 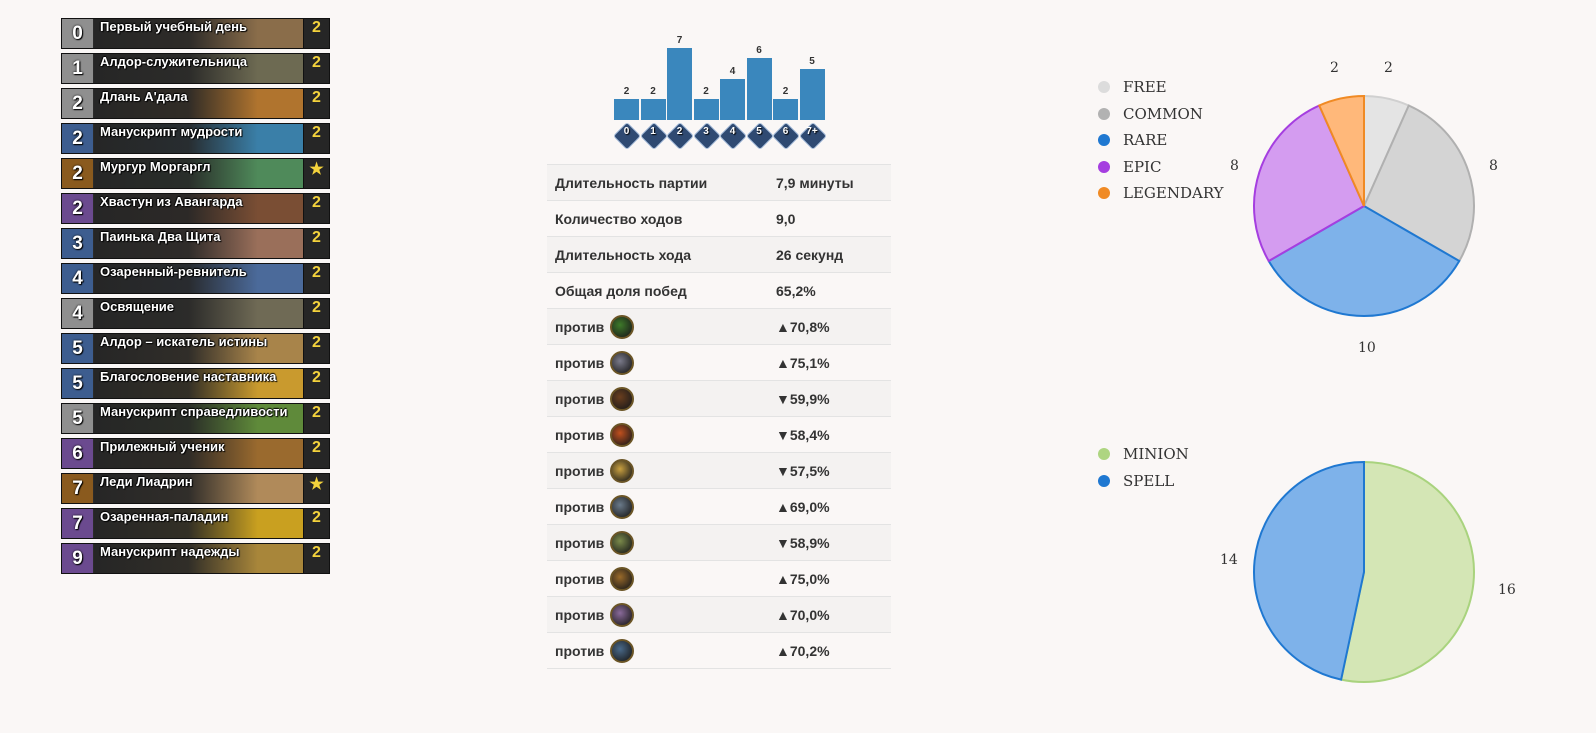 I want to click on card-row: 7 Леди Лиадрин ★, so click(x=195, y=488).